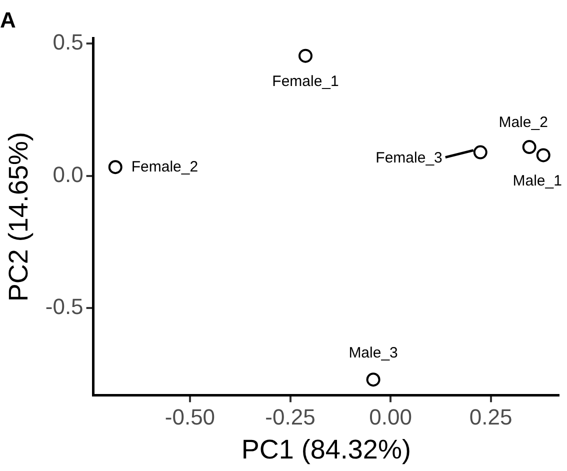 The image size is (567, 471). I want to click on x-tick-label: 0.25, so click(490, 417).